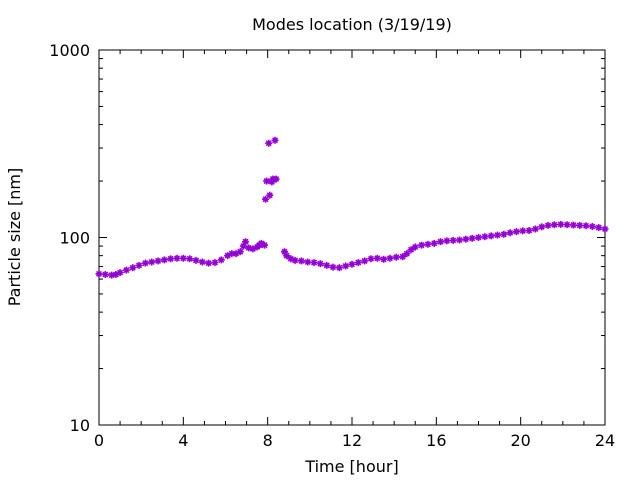 This screenshot has width=640, height=480. What do you see at coordinates (352, 24) in the screenshot?
I see `chart-title: Modes location (3/19/19)` at bounding box center [352, 24].